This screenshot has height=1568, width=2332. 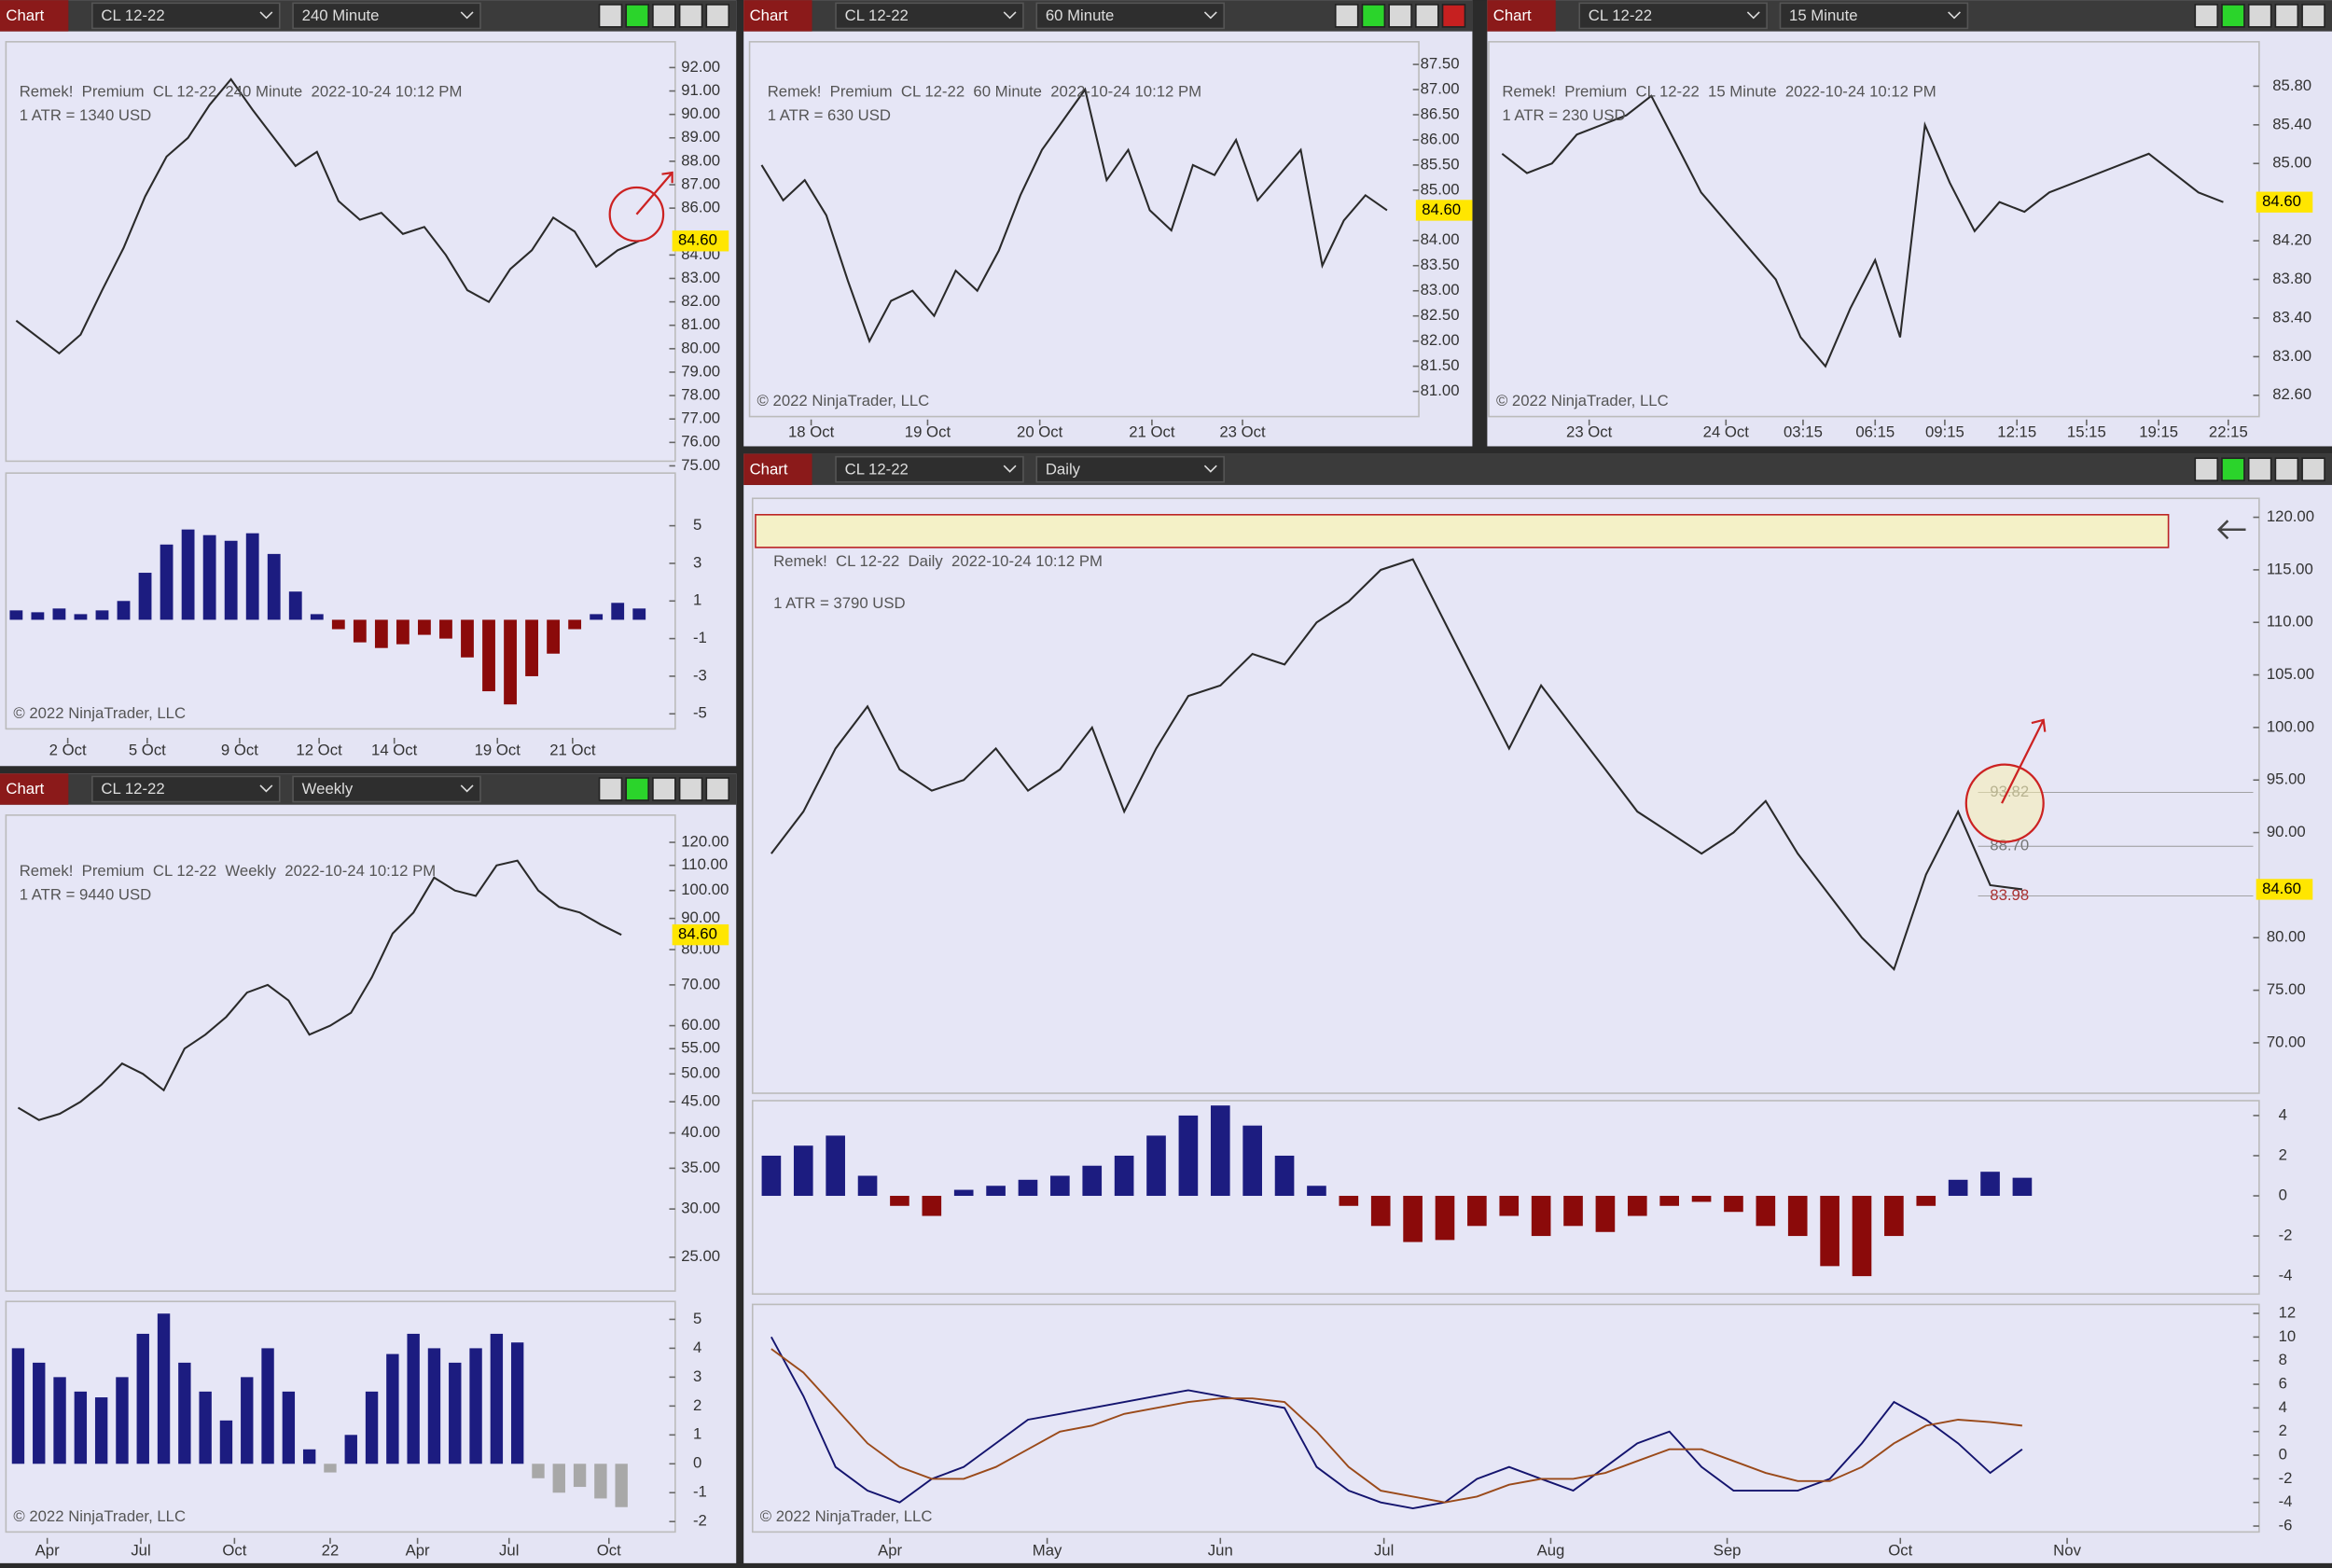 I want to click on chart-tab-label: Chart, so click(x=769, y=469).